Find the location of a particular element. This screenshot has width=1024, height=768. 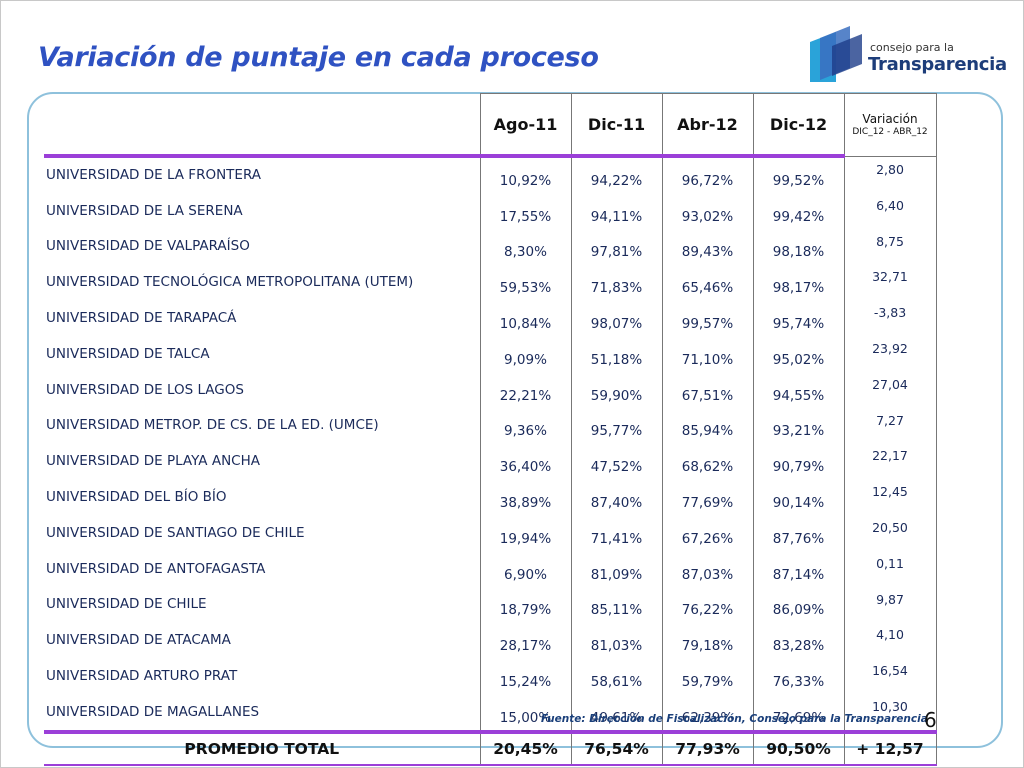

total-cell: 76,54% is located at coordinates (616, 748).